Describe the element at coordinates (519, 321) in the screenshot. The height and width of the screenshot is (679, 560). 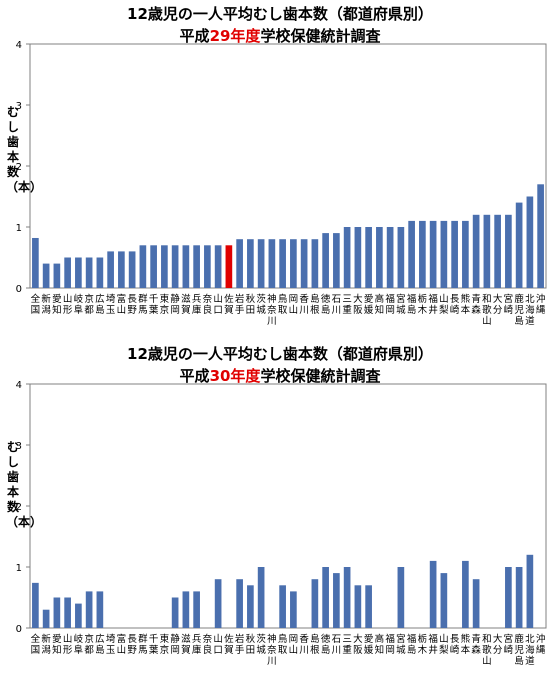
I see `x-tick-label-45: 島` at that location.